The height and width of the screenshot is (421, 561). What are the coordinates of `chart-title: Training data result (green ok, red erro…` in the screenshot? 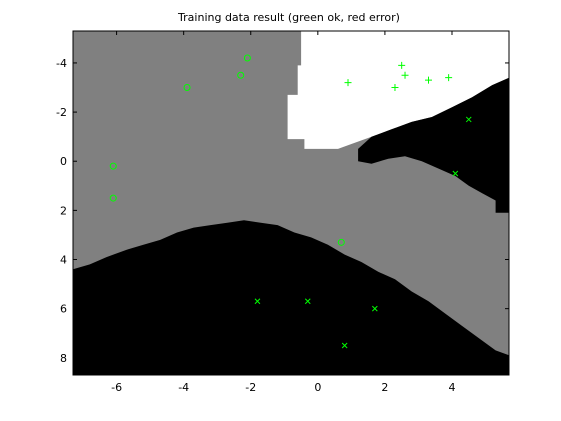 It's located at (288, 17).